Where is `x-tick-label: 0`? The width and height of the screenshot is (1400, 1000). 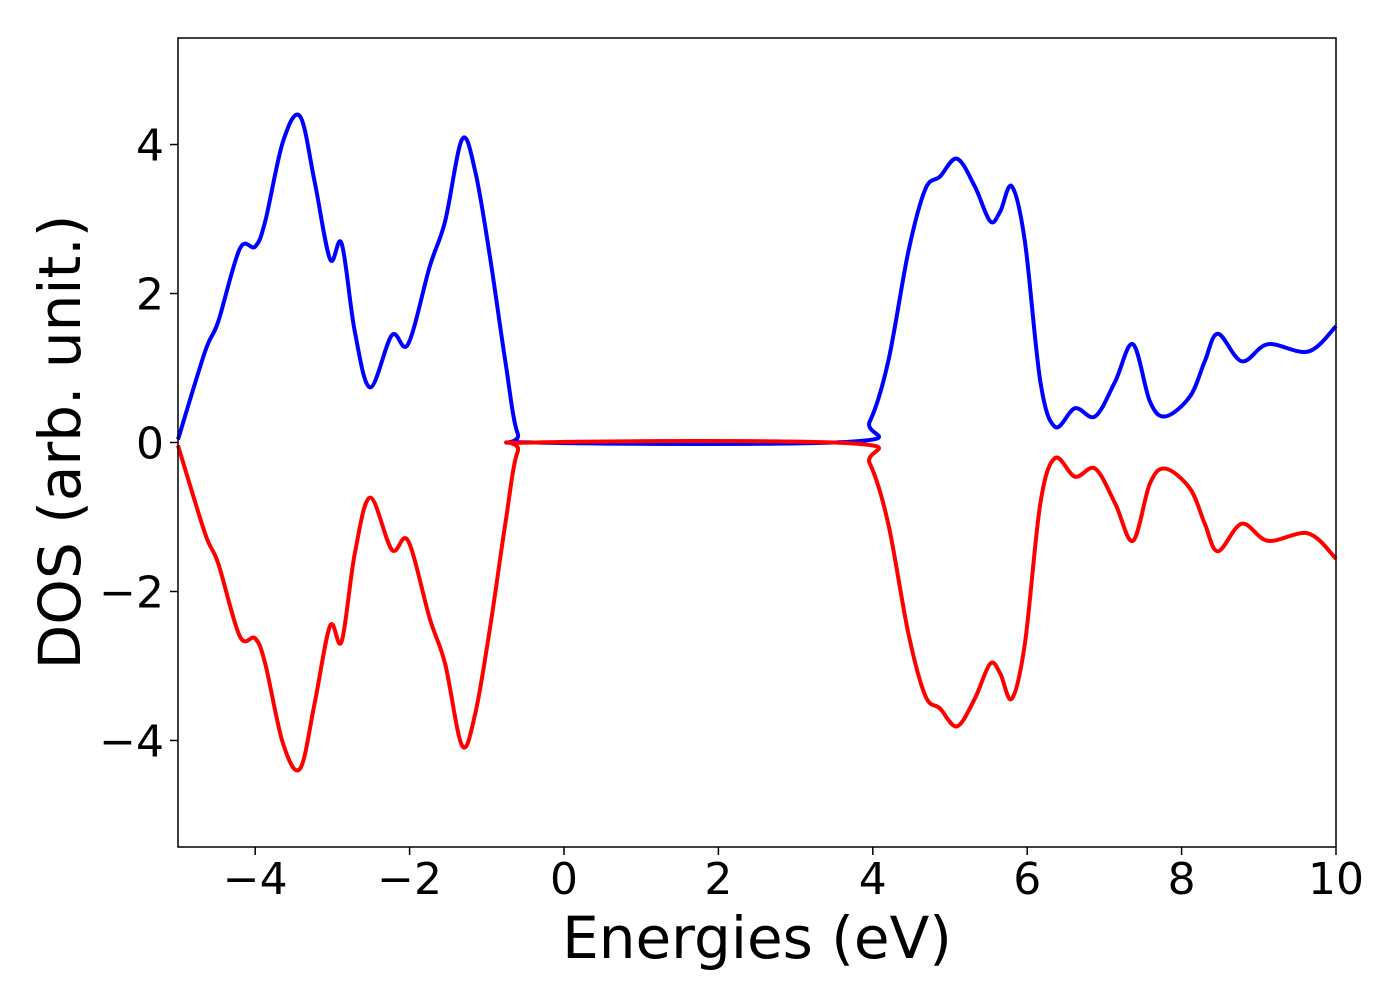 x-tick-label: 0 is located at coordinates (564, 879).